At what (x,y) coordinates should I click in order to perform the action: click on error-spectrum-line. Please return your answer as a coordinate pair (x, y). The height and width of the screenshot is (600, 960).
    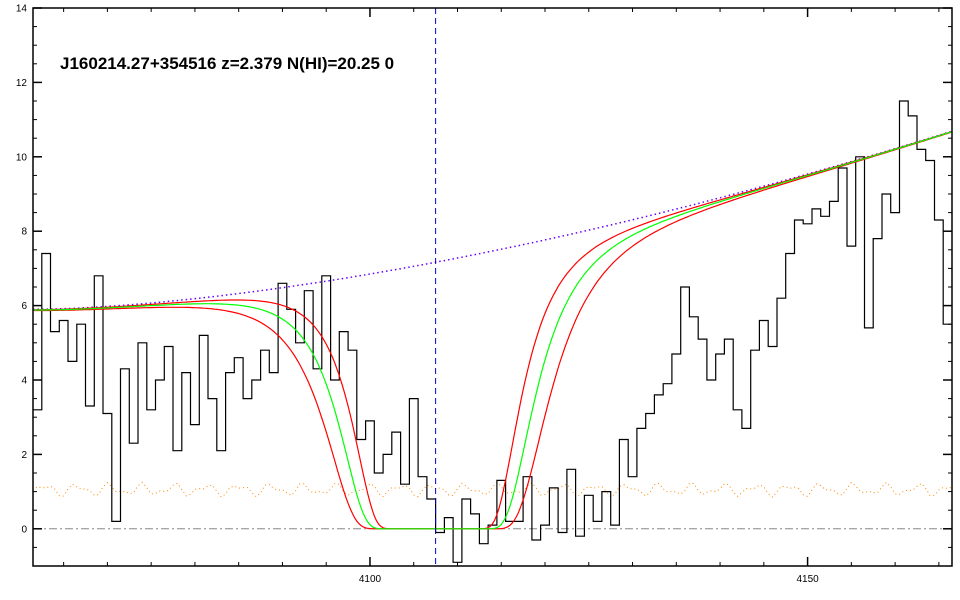
    Looking at the image, I should click on (492, 489).